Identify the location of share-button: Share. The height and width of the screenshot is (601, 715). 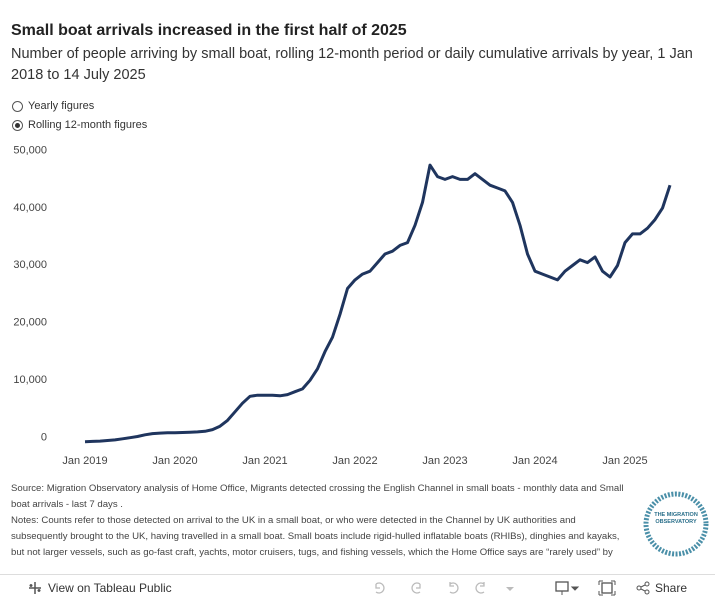
(661, 588).